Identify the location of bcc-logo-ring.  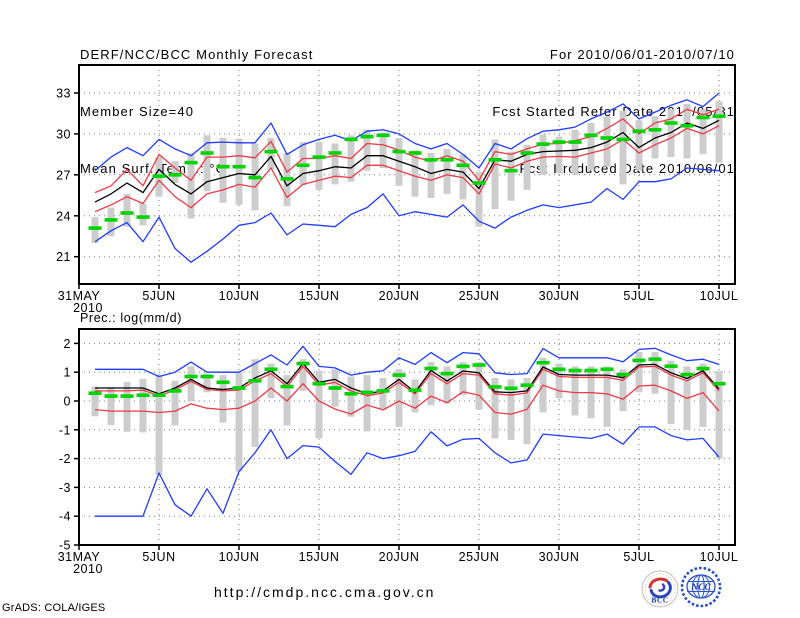
(660, 589).